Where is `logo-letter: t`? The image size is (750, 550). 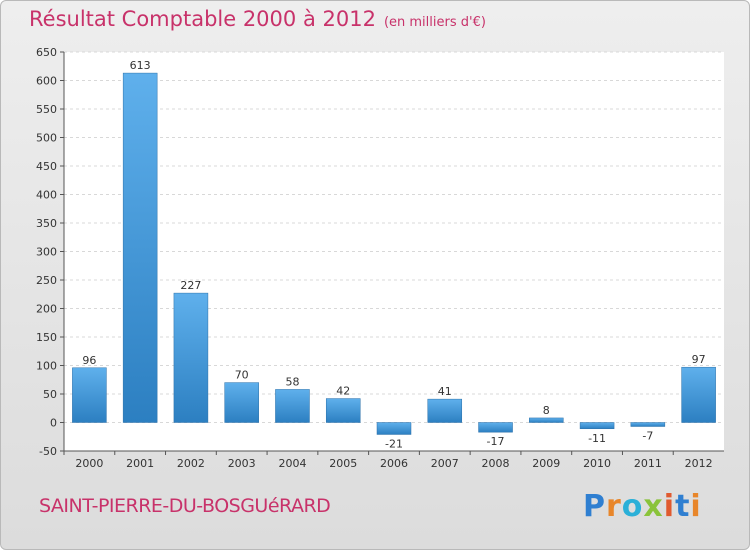 logo-letter: t is located at coordinates (683, 506).